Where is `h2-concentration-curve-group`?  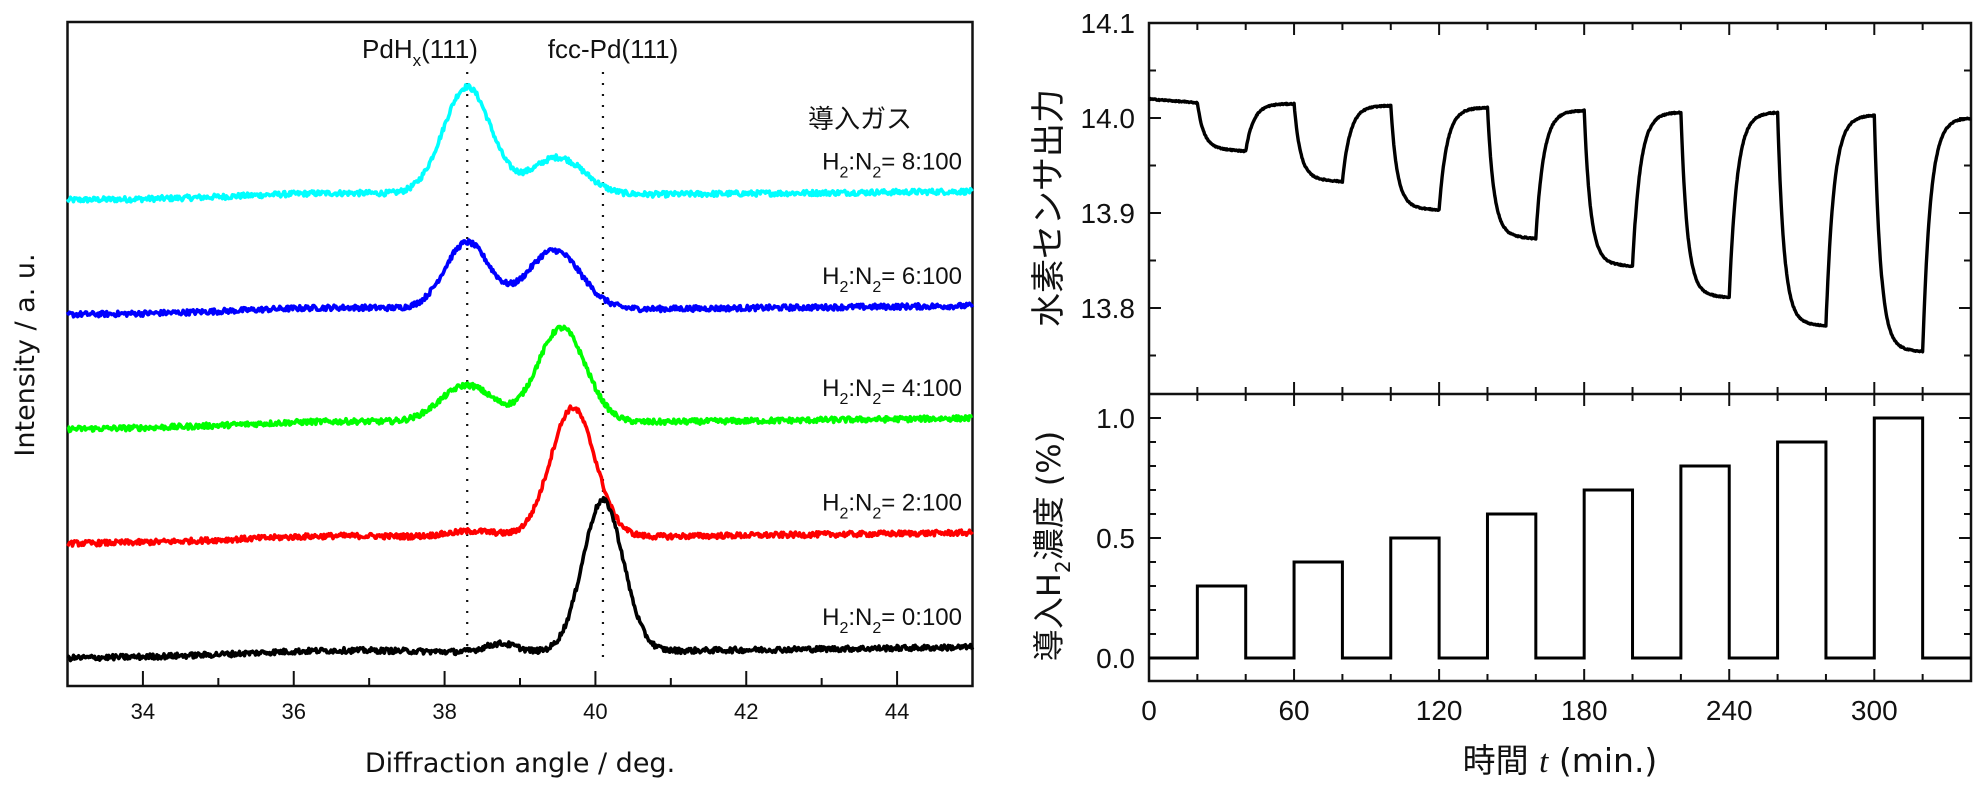 h2-concentration-curve-group is located at coordinates (1560, 538).